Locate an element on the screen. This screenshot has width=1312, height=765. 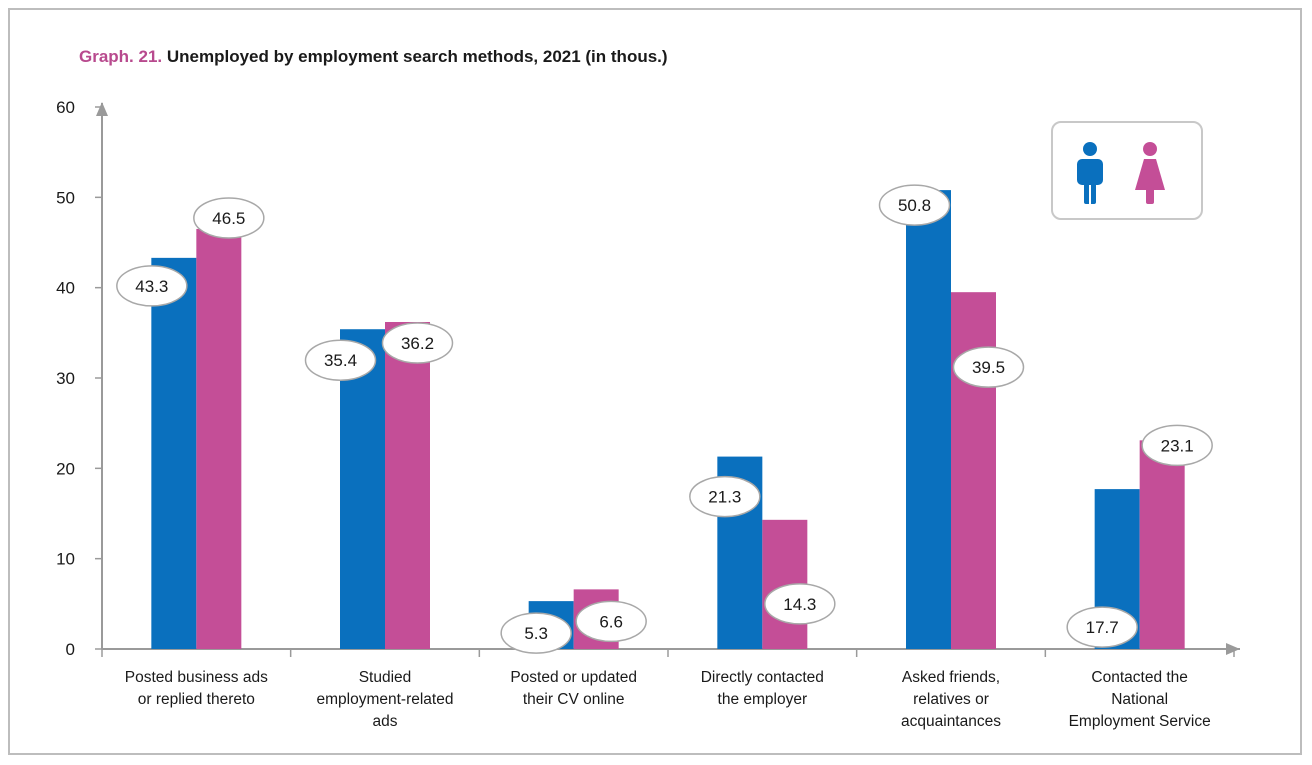
data-label: 21.3 is located at coordinates (724, 497).